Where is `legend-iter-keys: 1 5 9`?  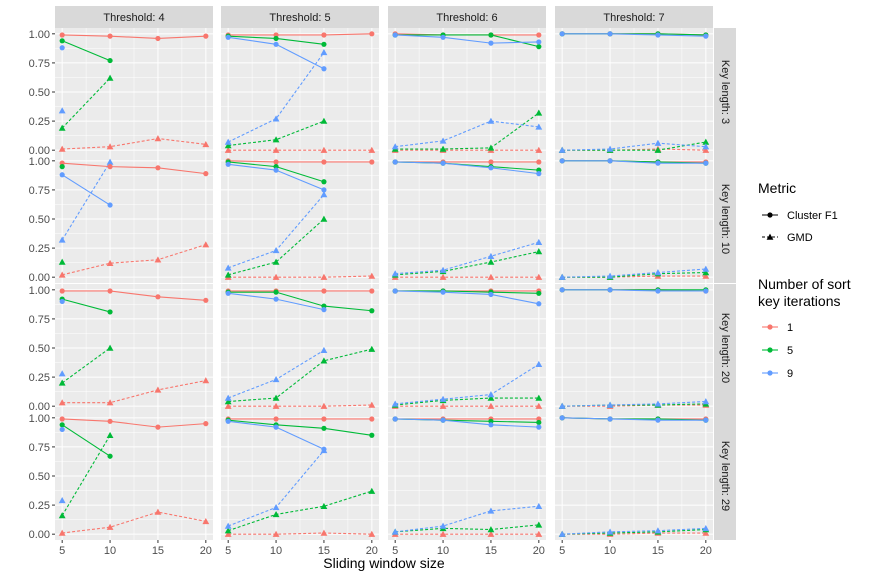
legend-iter-keys: 1 5 9 is located at coordinates (777, 351).